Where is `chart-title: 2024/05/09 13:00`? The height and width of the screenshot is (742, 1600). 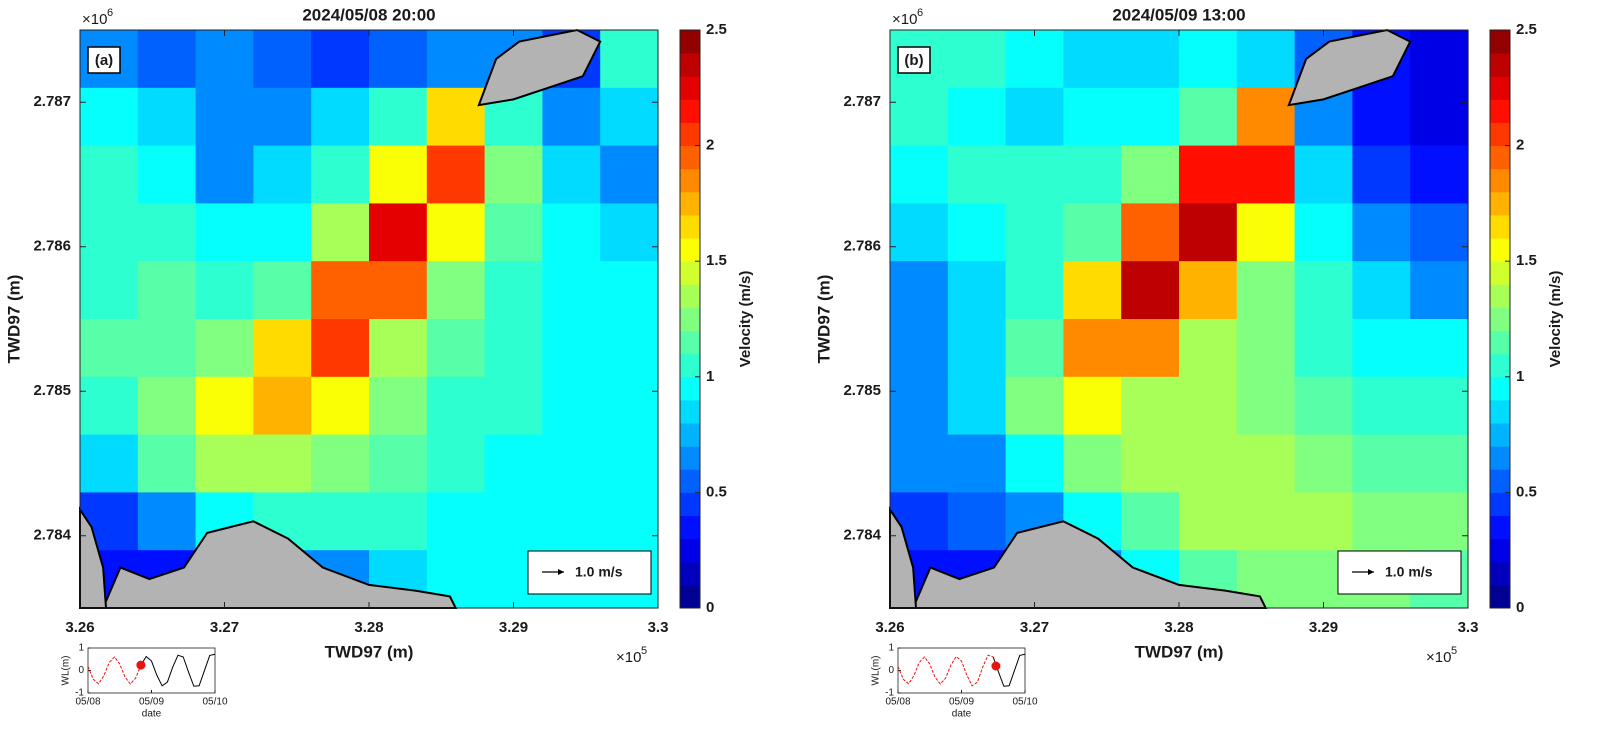 chart-title: 2024/05/09 13:00 is located at coordinates (1178, 14).